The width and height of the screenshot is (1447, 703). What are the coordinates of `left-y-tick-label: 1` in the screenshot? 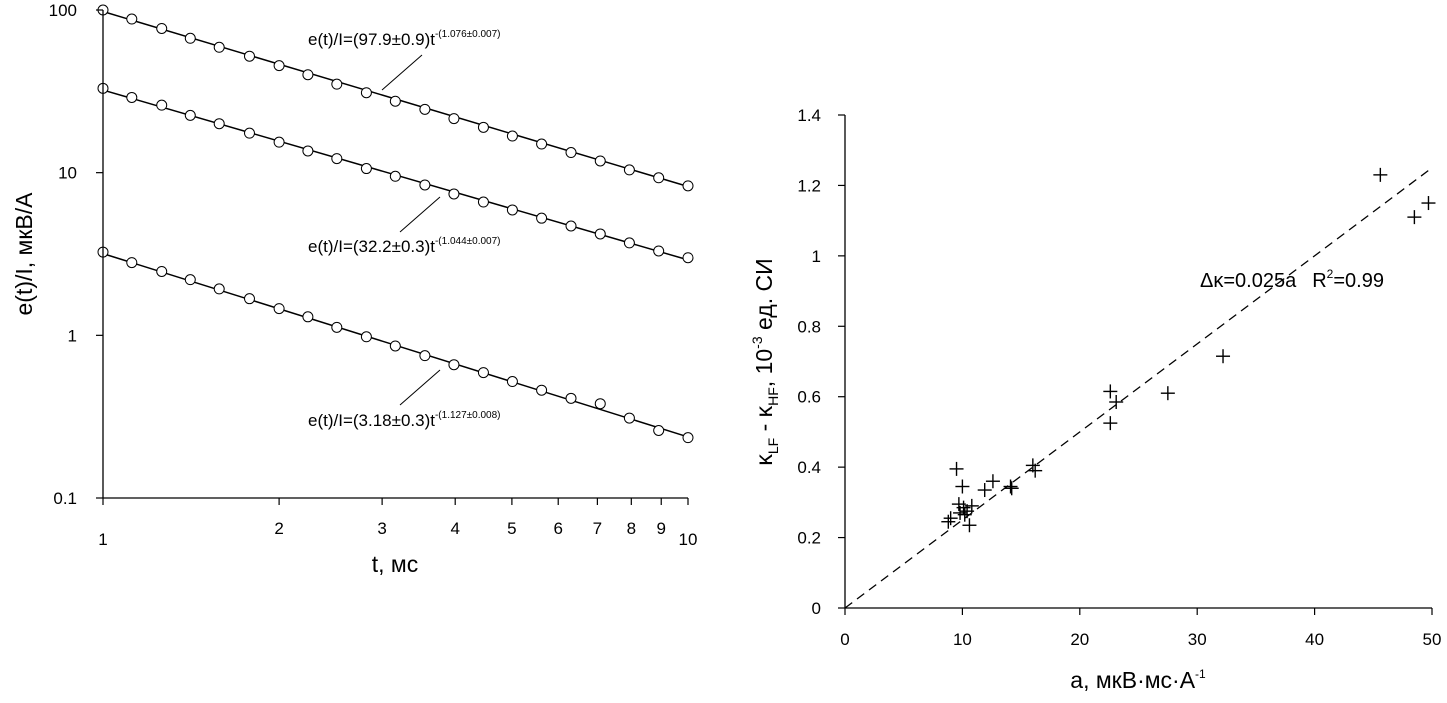 It's located at (72, 335).